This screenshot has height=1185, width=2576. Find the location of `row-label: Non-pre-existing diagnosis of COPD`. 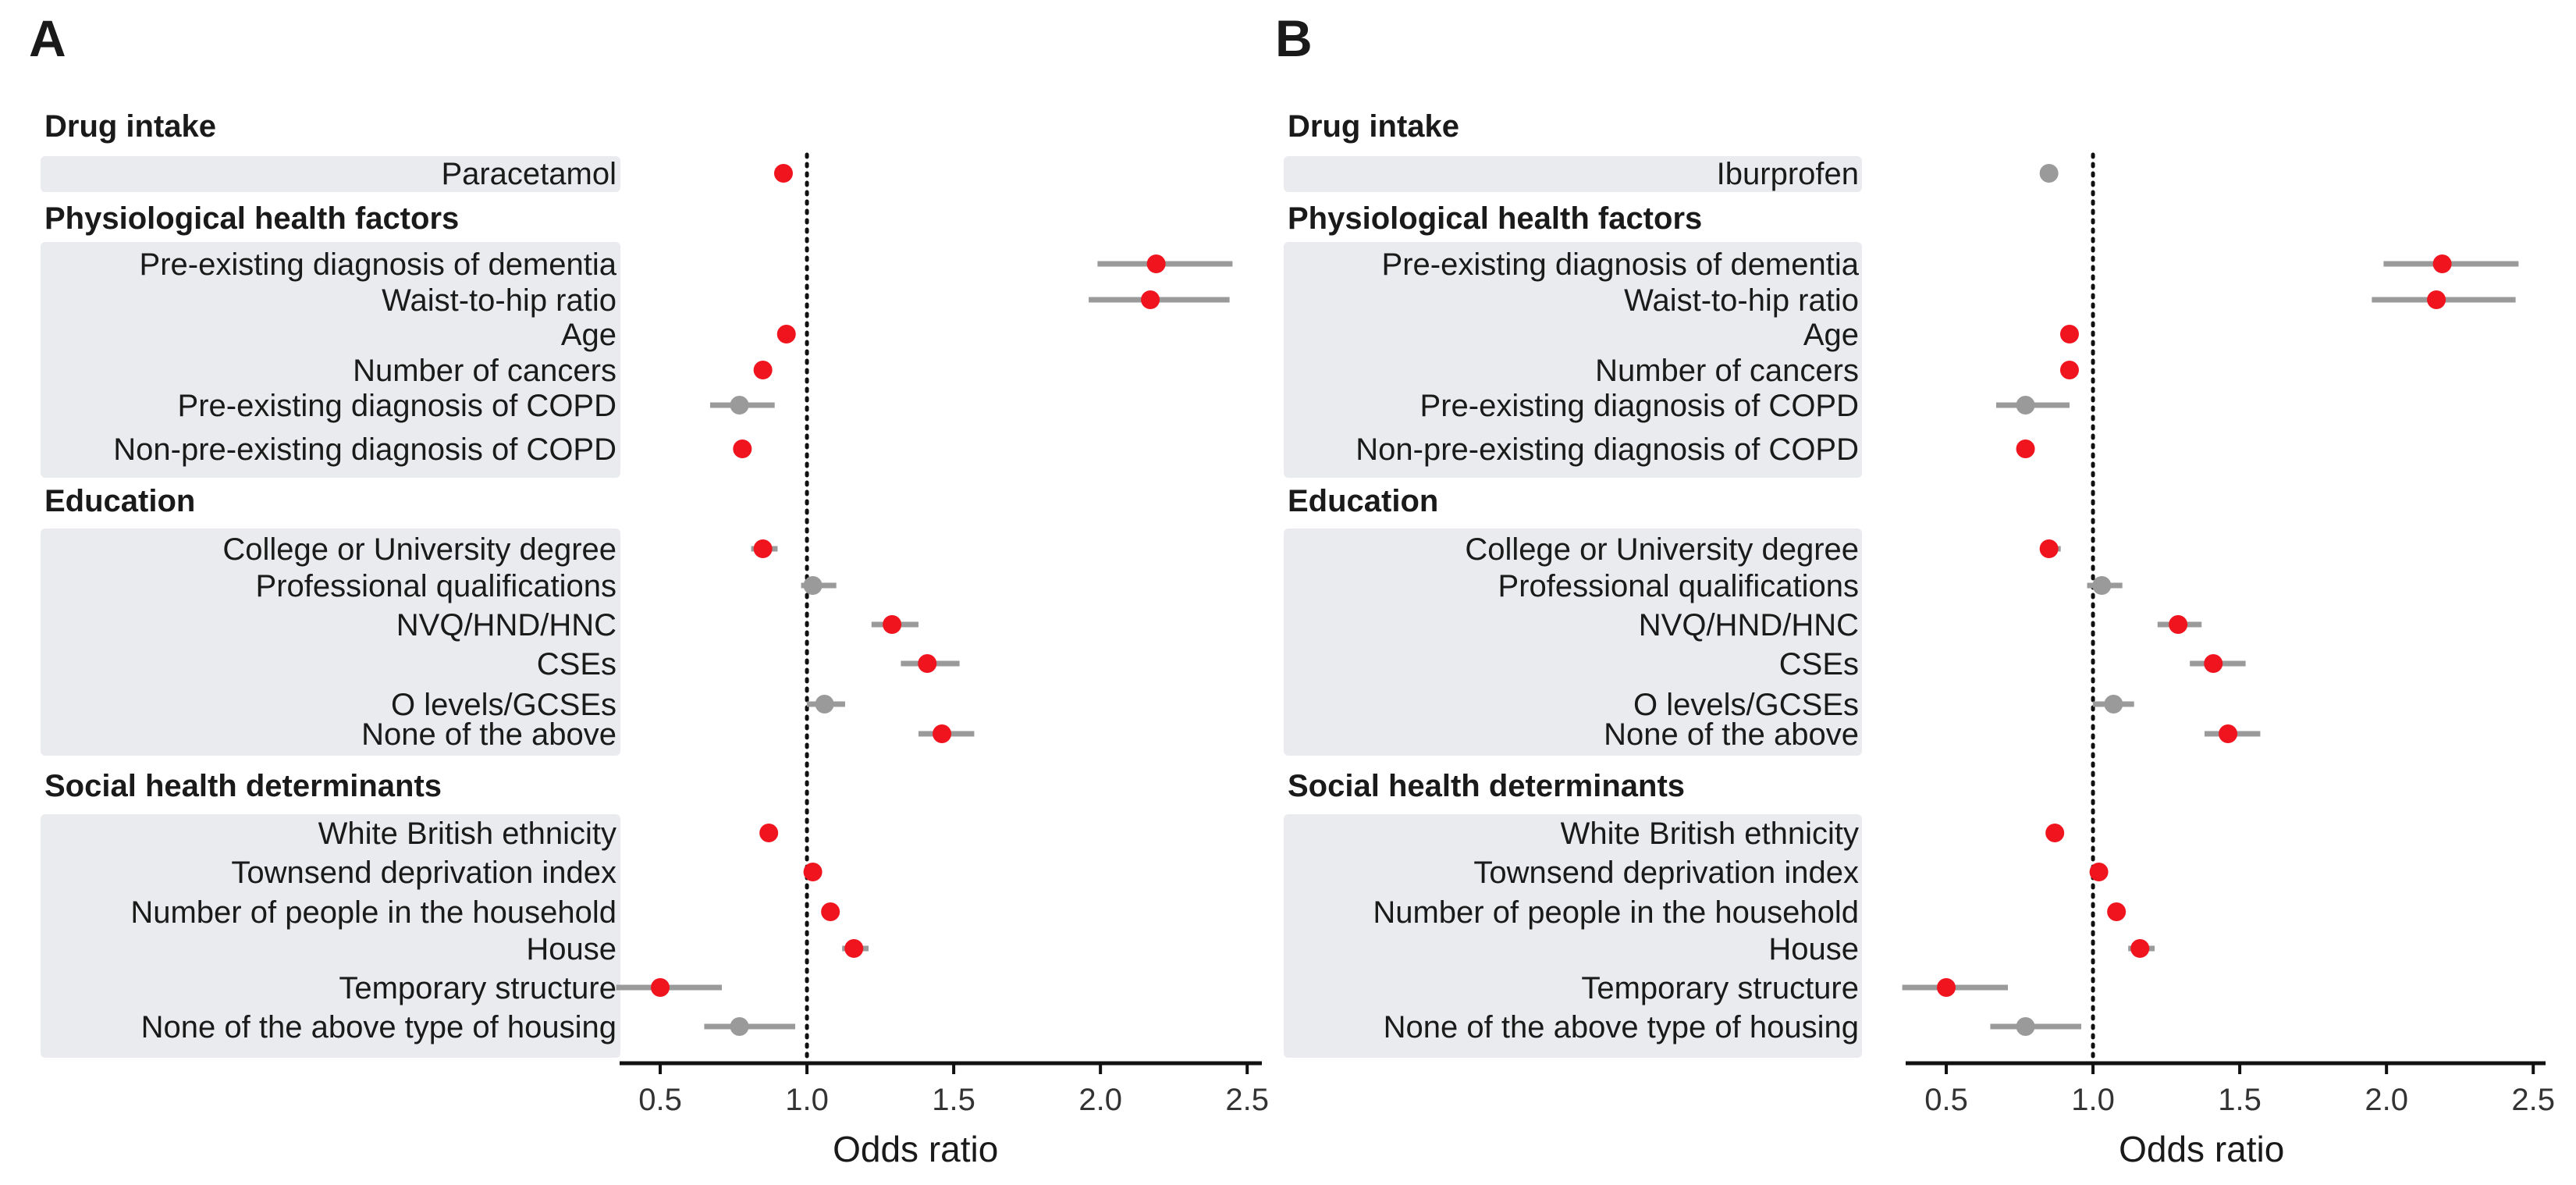

row-label: Non-pre-existing diagnosis of COPD is located at coordinates (1607, 449).